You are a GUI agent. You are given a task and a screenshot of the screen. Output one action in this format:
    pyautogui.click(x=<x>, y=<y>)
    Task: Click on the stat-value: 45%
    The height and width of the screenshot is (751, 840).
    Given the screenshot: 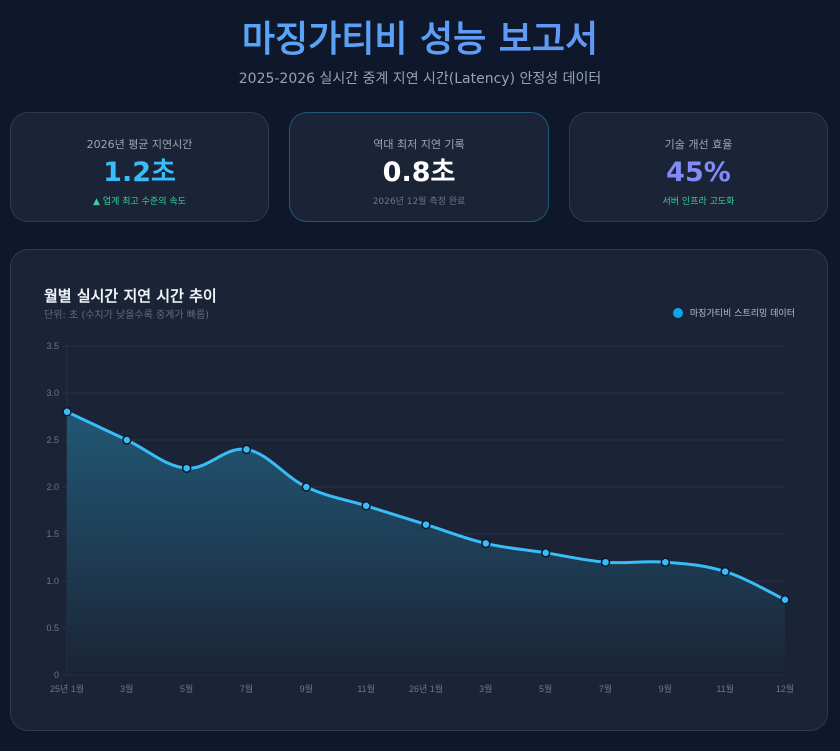 What is the action you would take?
    pyautogui.click(x=698, y=172)
    